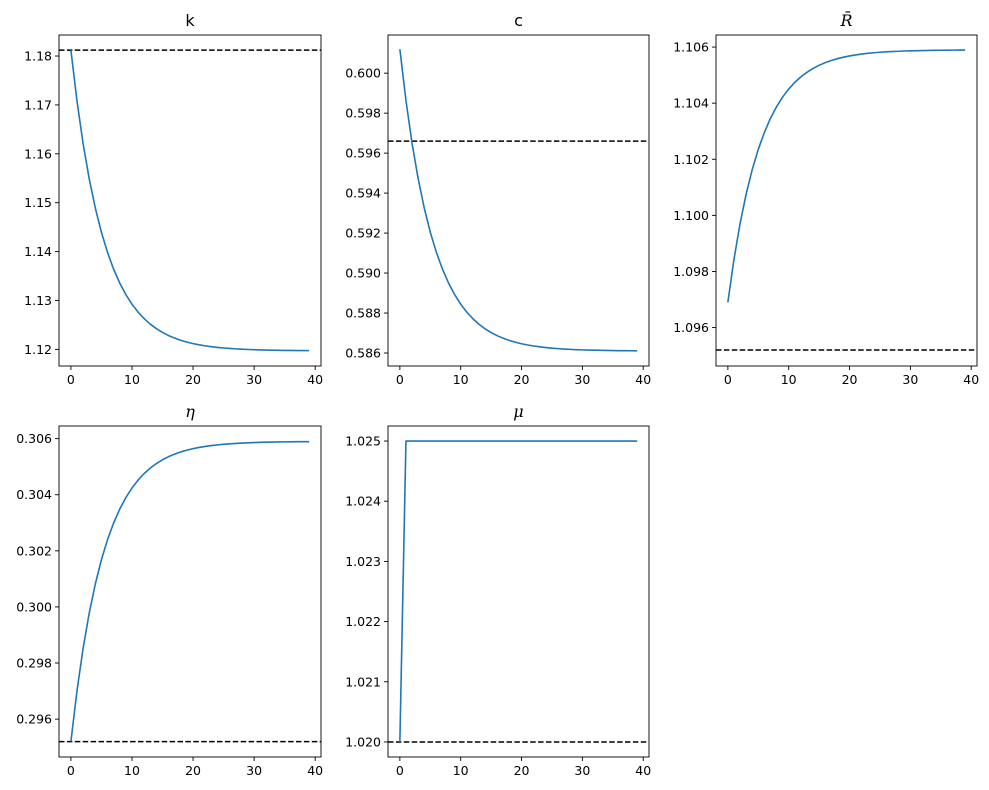 This screenshot has height=790, width=989. What do you see at coordinates (691, 159) in the screenshot?
I see `y-tick-label: 1.102` at bounding box center [691, 159].